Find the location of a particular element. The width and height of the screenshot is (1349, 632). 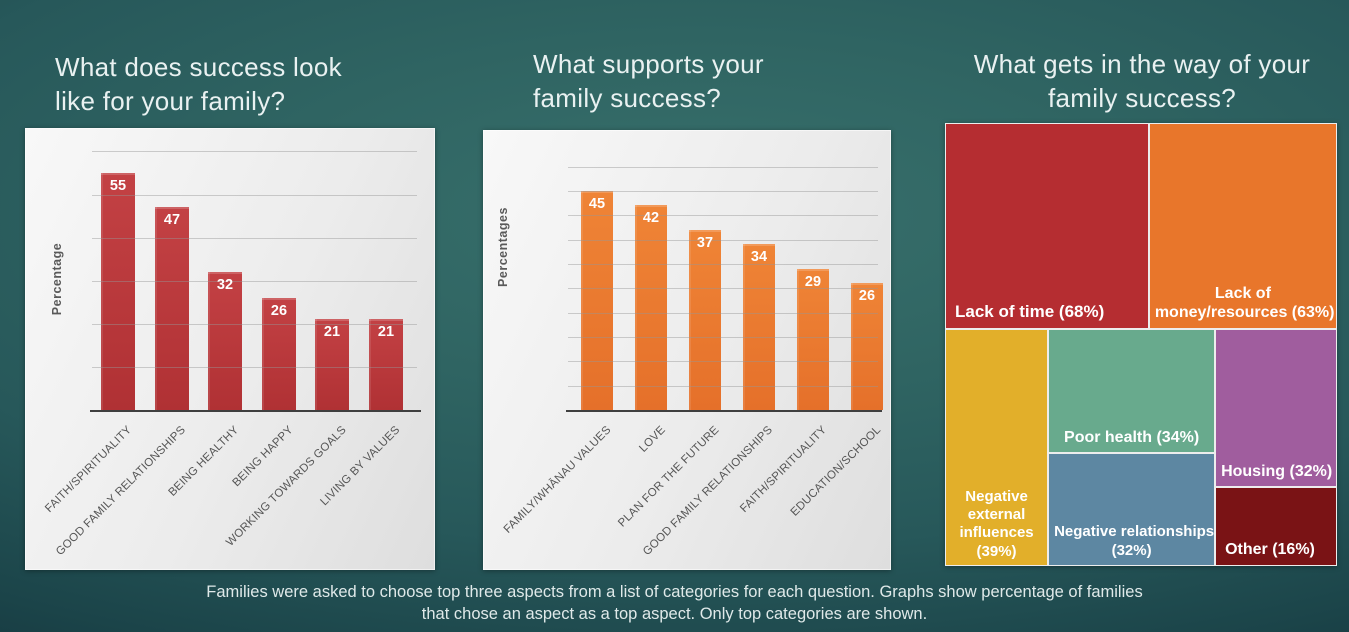

treemap-cell-label: Other (16%) is located at coordinates (1276, 550).